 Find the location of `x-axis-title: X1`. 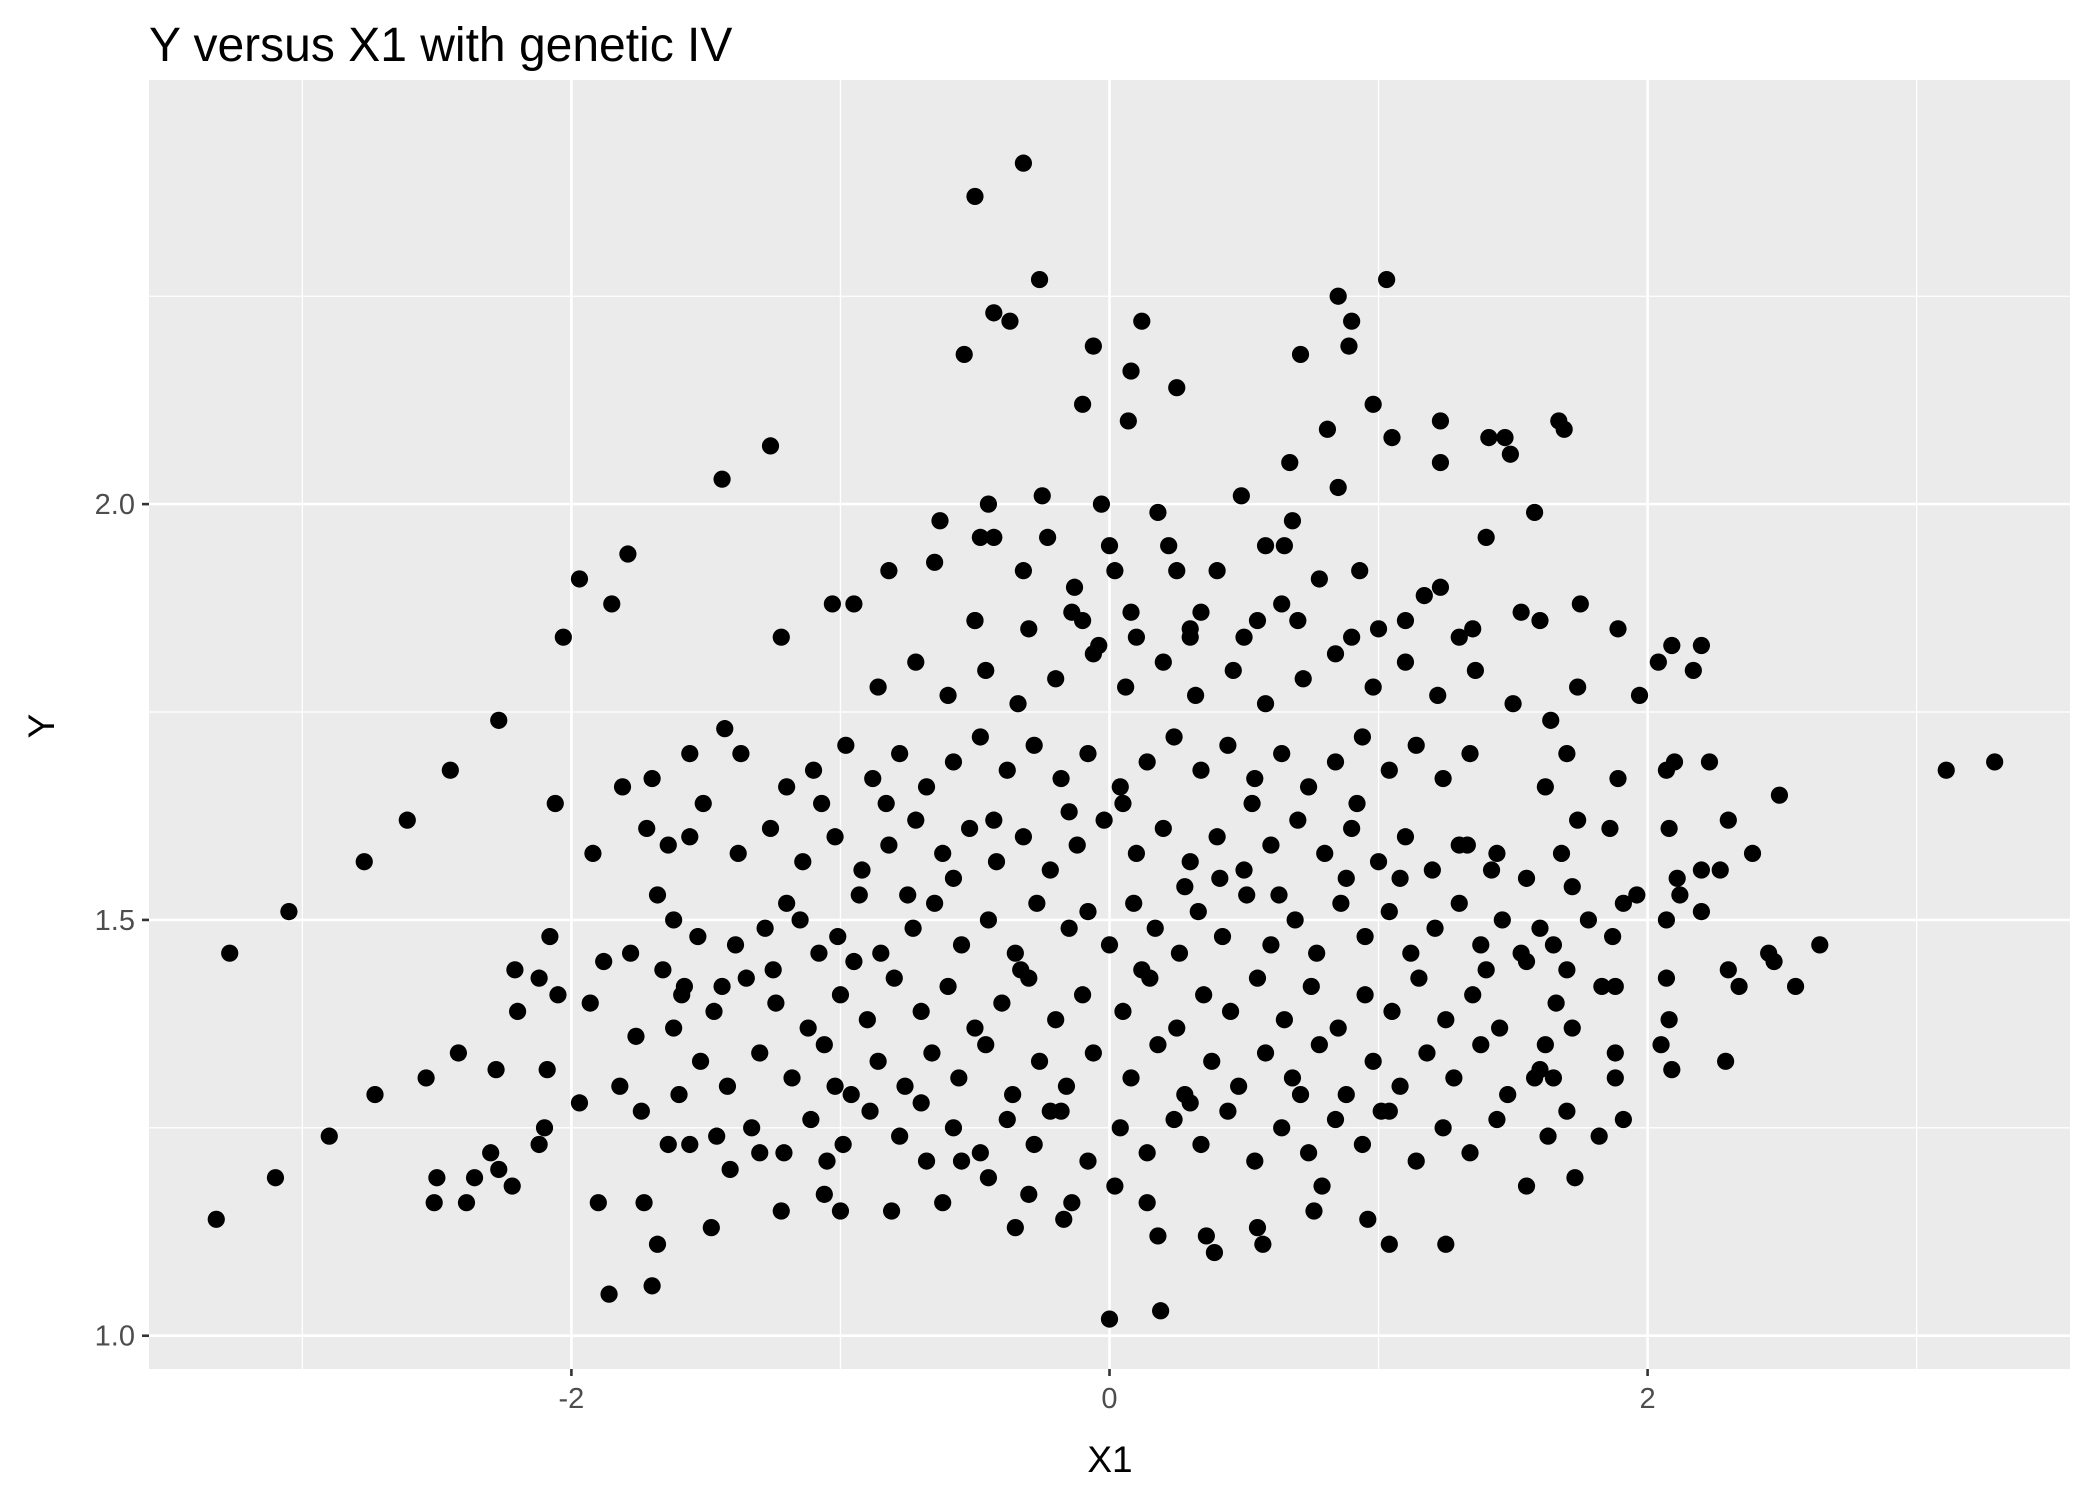

x-axis-title: X1 is located at coordinates (1109, 1459).